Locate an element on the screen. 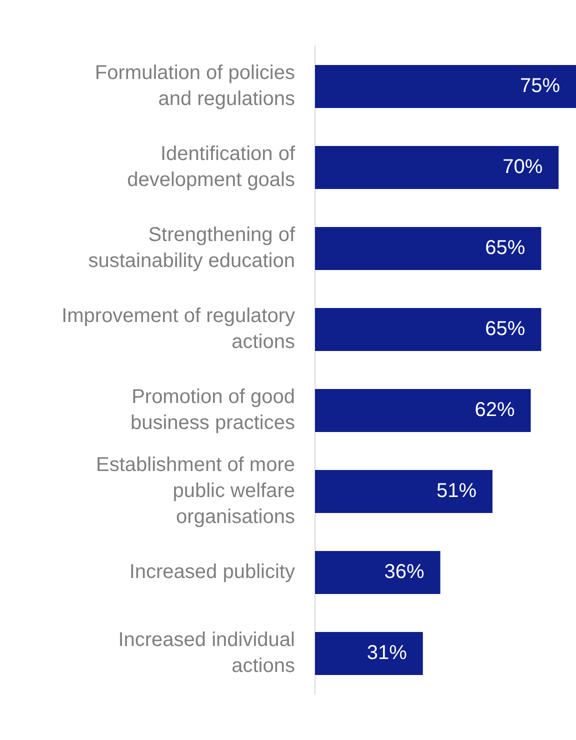 The width and height of the screenshot is (576, 740). y-tick-label: Improvement of regulatory actions is located at coordinates (178, 329).